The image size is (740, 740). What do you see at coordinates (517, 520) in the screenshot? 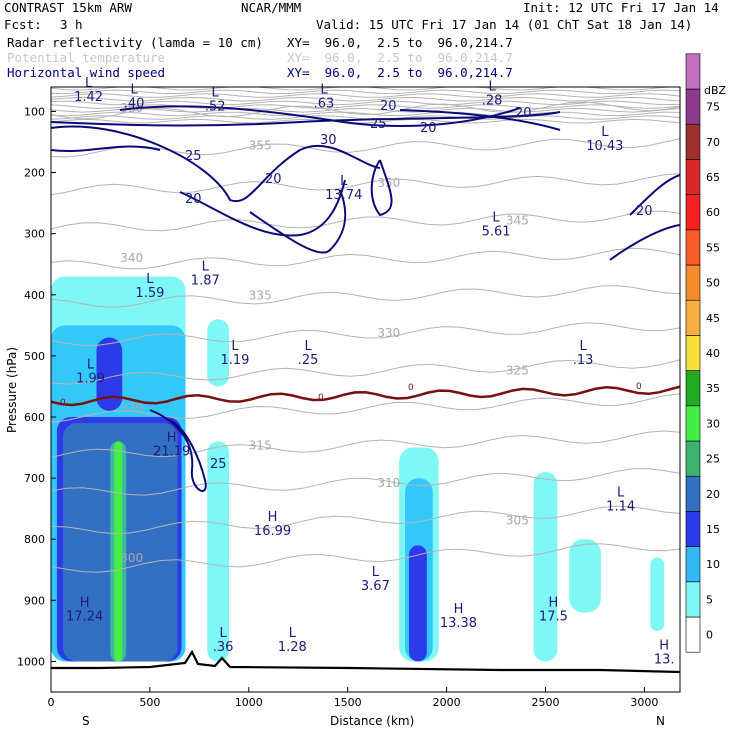
I see `isentrope-label: 305` at bounding box center [517, 520].